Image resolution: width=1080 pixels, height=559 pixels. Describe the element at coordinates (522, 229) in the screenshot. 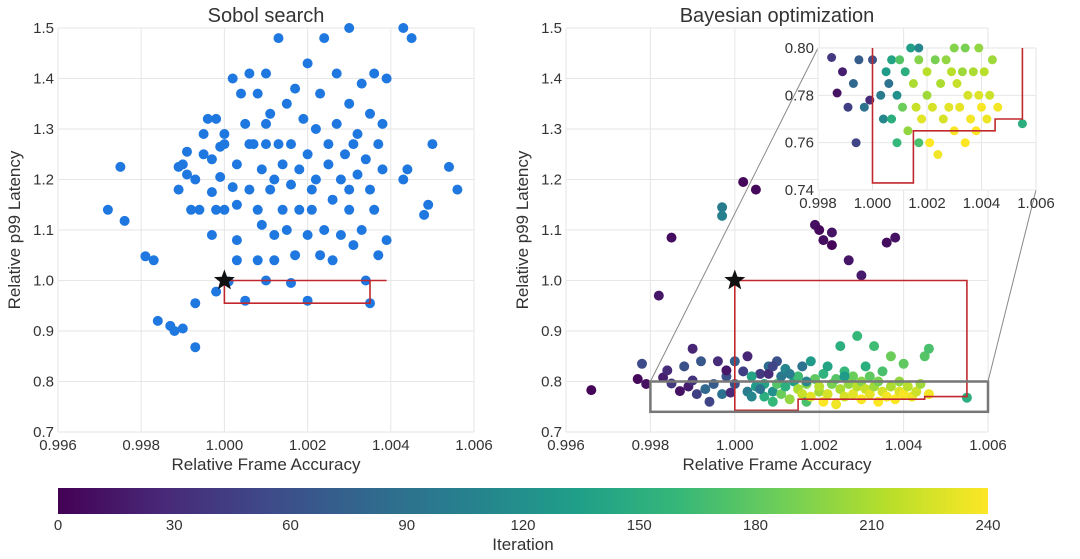

I see `y-axis-label: Relative p99 Latency` at that location.